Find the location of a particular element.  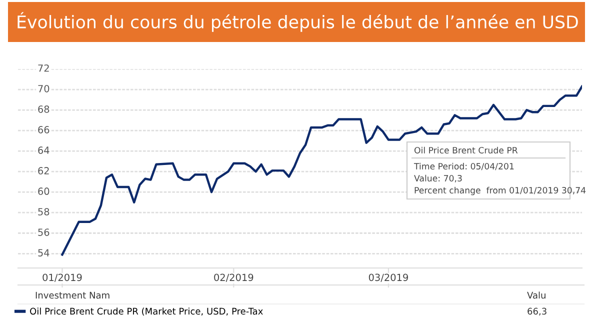

chart-title: Évolution du cours du pétrole depuis le début de l’année en USD is located at coordinates (298, 22).